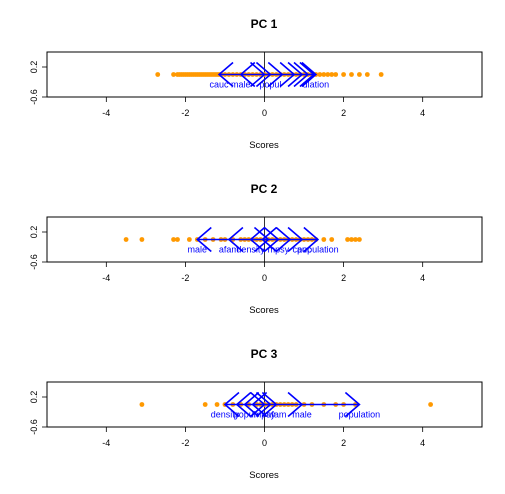 Image resolution: width=505 pixels, height=494 pixels. Describe the element at coordinates (220, 85) in the screenshot. I see `panel-1-arrow-label: cauc` at that location.